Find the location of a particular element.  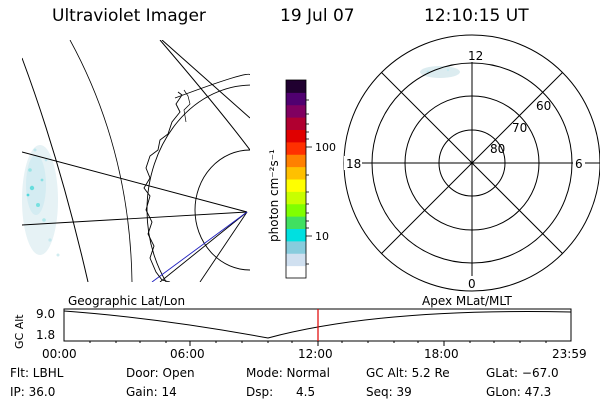

filter-value: Flt: LBHL is located at coordinates (37, 373).